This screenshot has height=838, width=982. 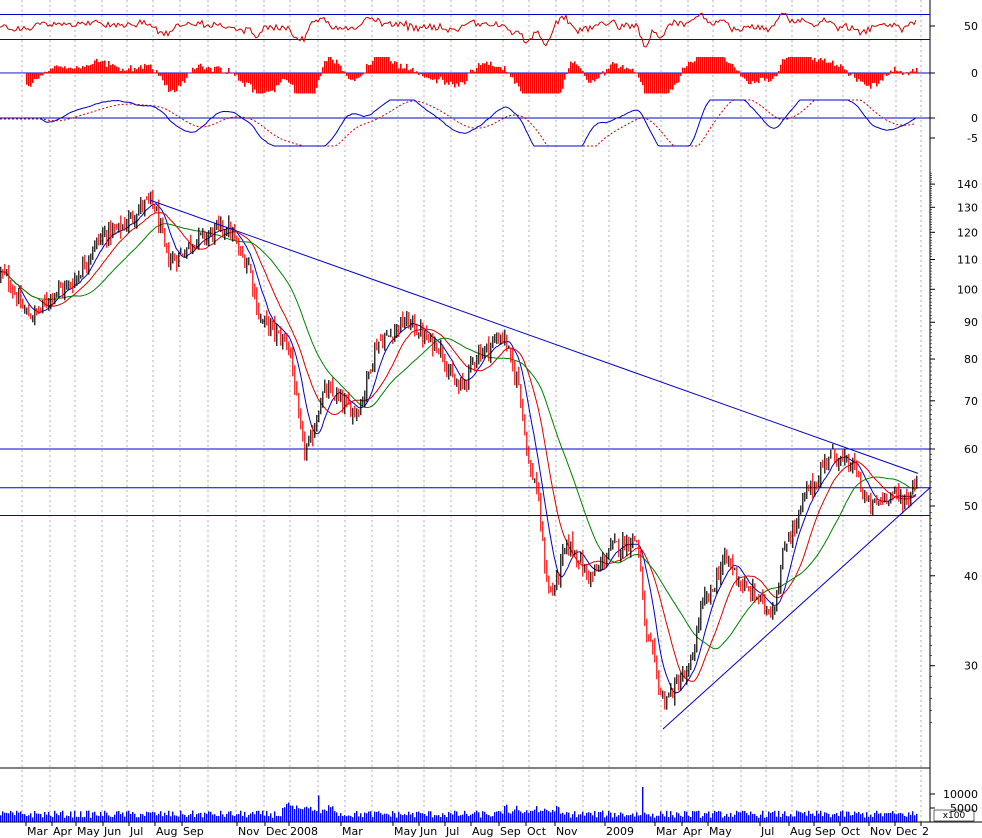 I want to click on time-axis-label: 2009, so click(x=620, y=831).